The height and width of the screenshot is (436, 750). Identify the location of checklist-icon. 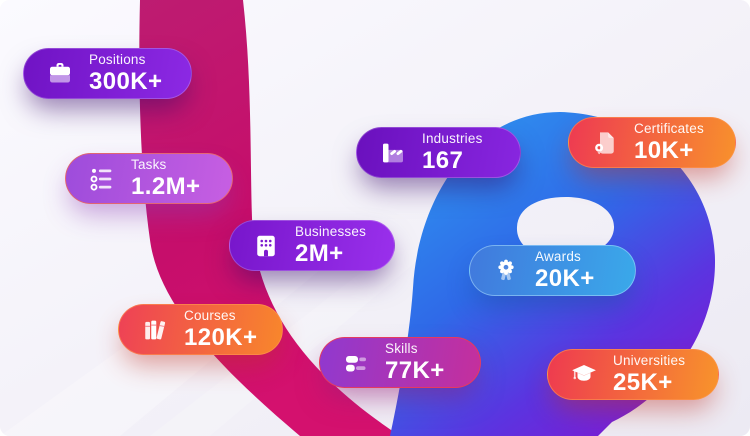
(101, 179).